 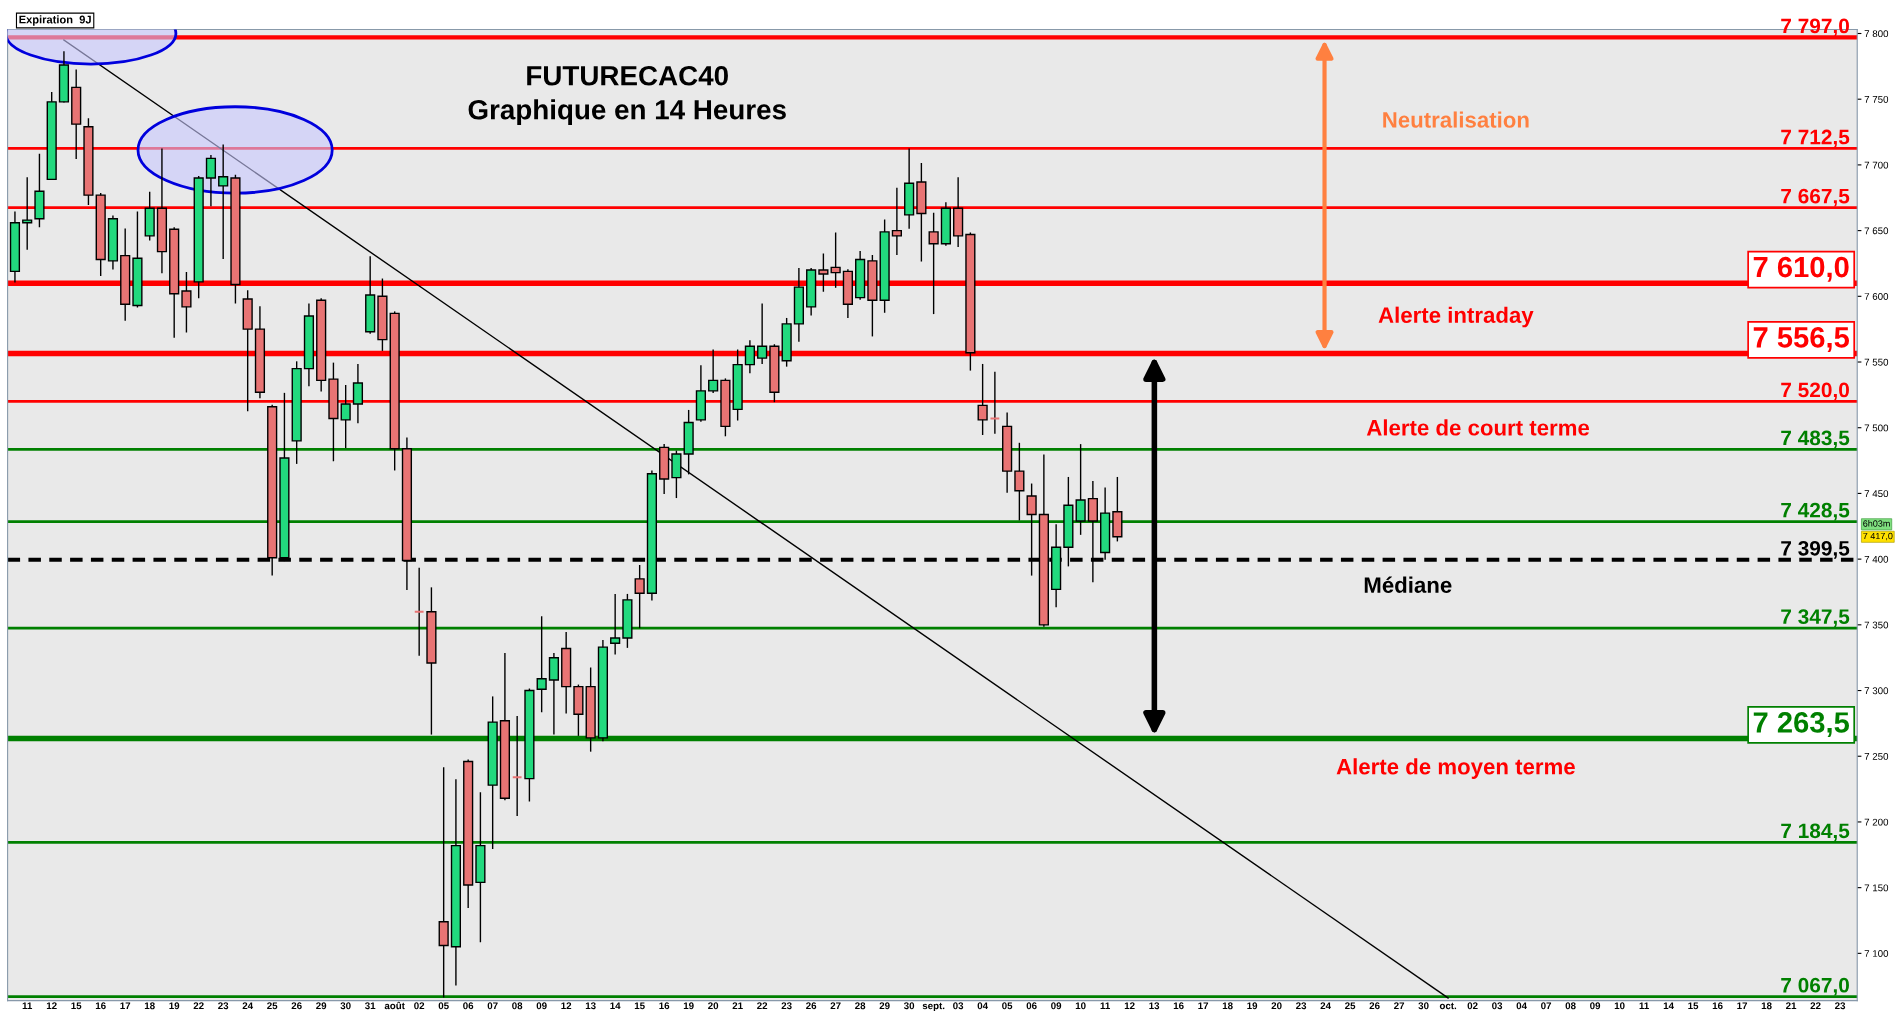 What do you see at coordinates (1876, 625) in the screenshot?
I see `y-tick-label: 7 350` at bounding box center [1876, 625].